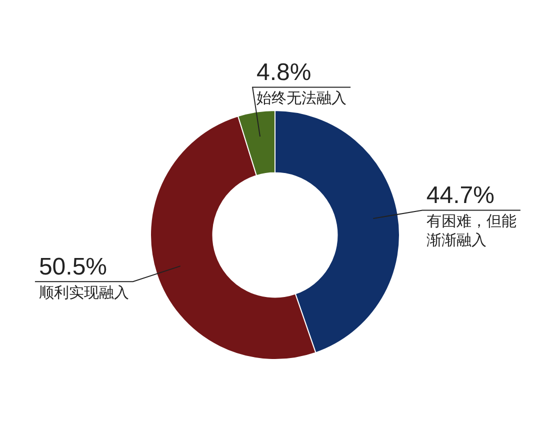  What do you see at coordinates (284, 72) in the screenshot?
I see `data-label: 4.8%` at bounding box center [284, 72].